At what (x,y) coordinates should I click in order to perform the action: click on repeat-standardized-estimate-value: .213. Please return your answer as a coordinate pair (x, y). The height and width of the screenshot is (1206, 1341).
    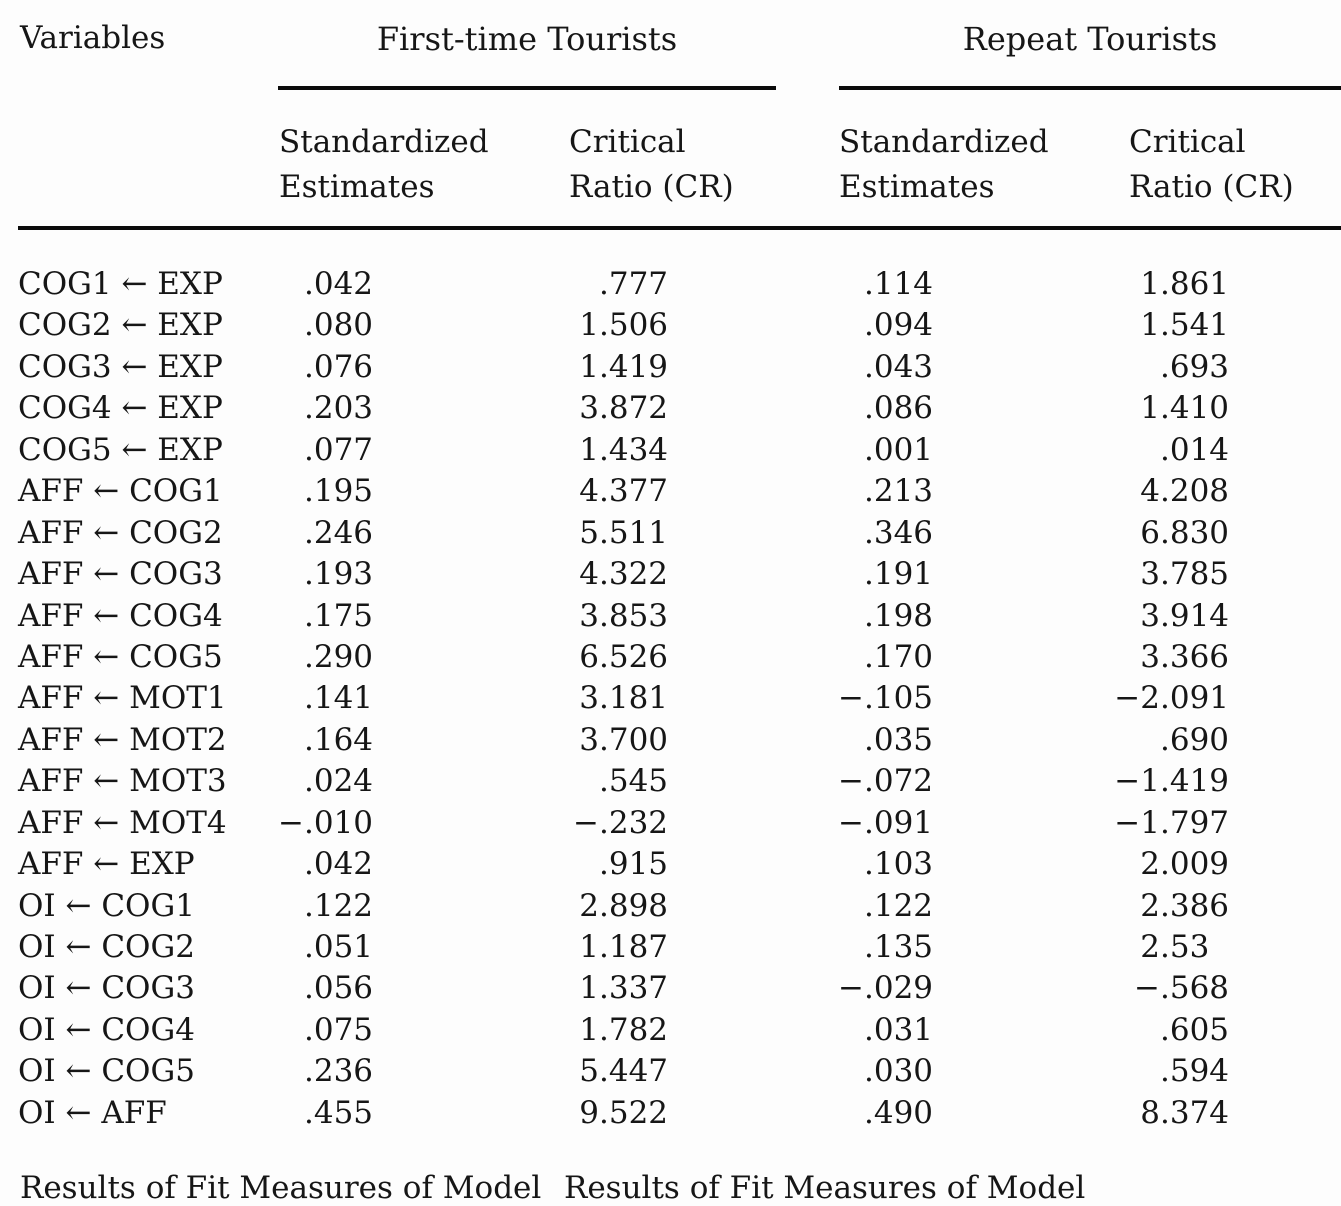
    Looking at the image, I should click on (899, 491).